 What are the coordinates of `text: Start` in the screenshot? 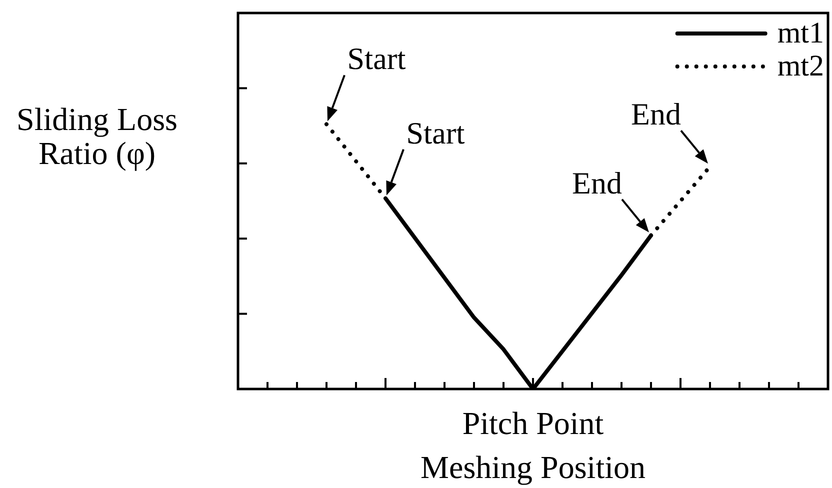 It's located at (376, 58).